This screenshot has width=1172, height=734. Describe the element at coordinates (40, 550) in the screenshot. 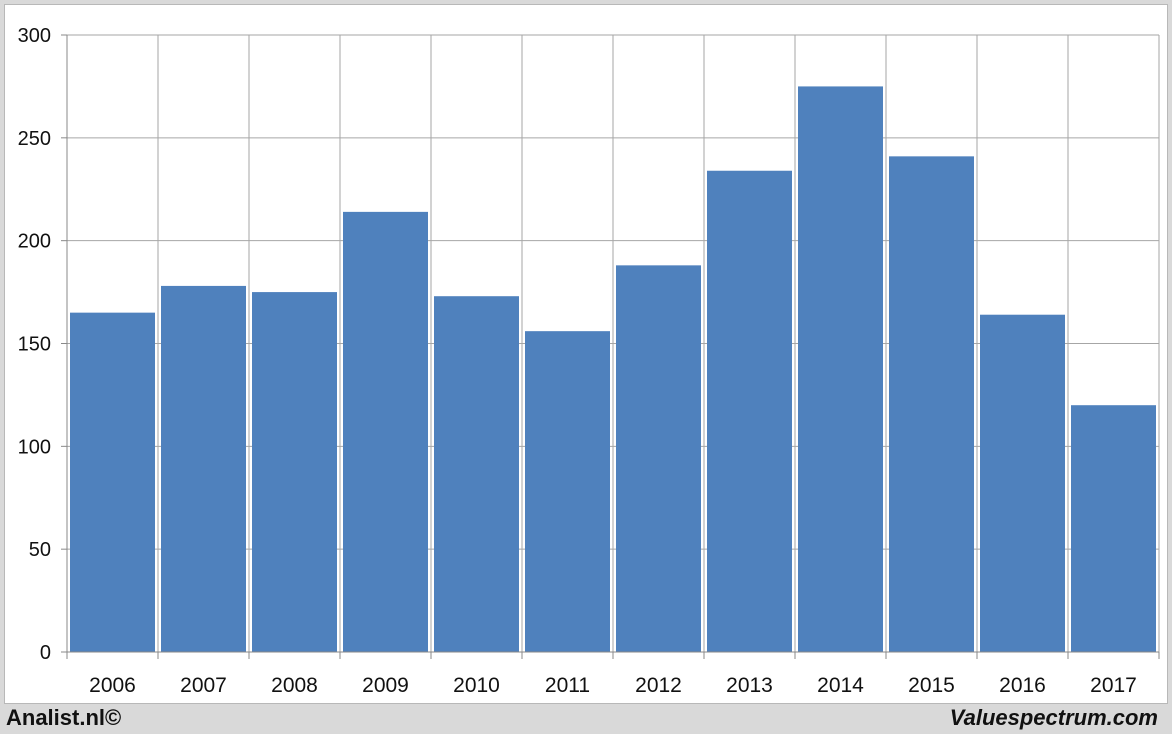

I see `y-tick-label: 50` at that location.